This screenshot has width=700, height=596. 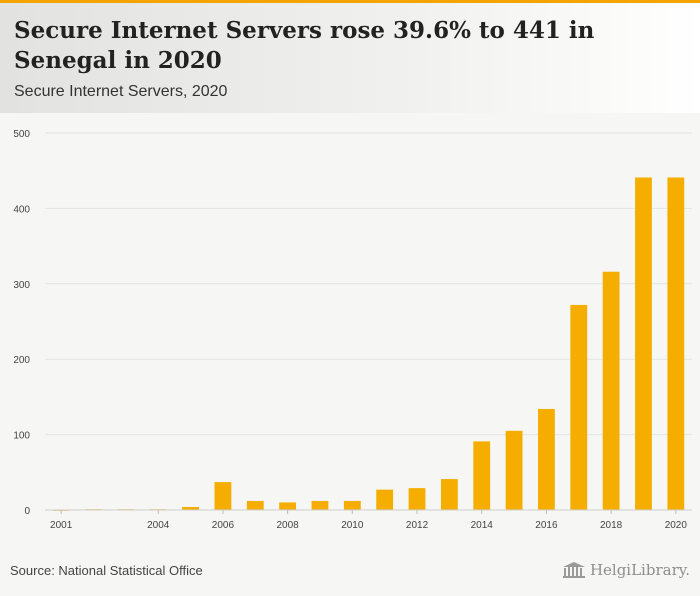 What do you see at coordinates (255, 505) in the screenshot?
I see `bar-2007` at bounding box center [255, 505].